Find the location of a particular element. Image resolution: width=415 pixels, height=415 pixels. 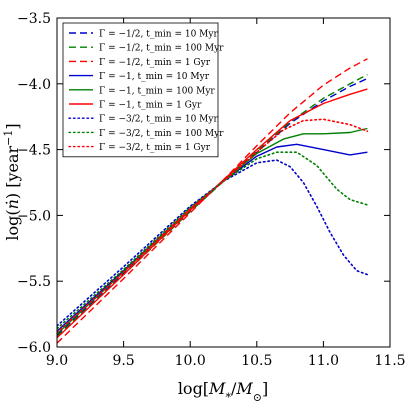

legend-label: Γ = −1, t_min = 10 Myr is located at coordinates (154, 77).